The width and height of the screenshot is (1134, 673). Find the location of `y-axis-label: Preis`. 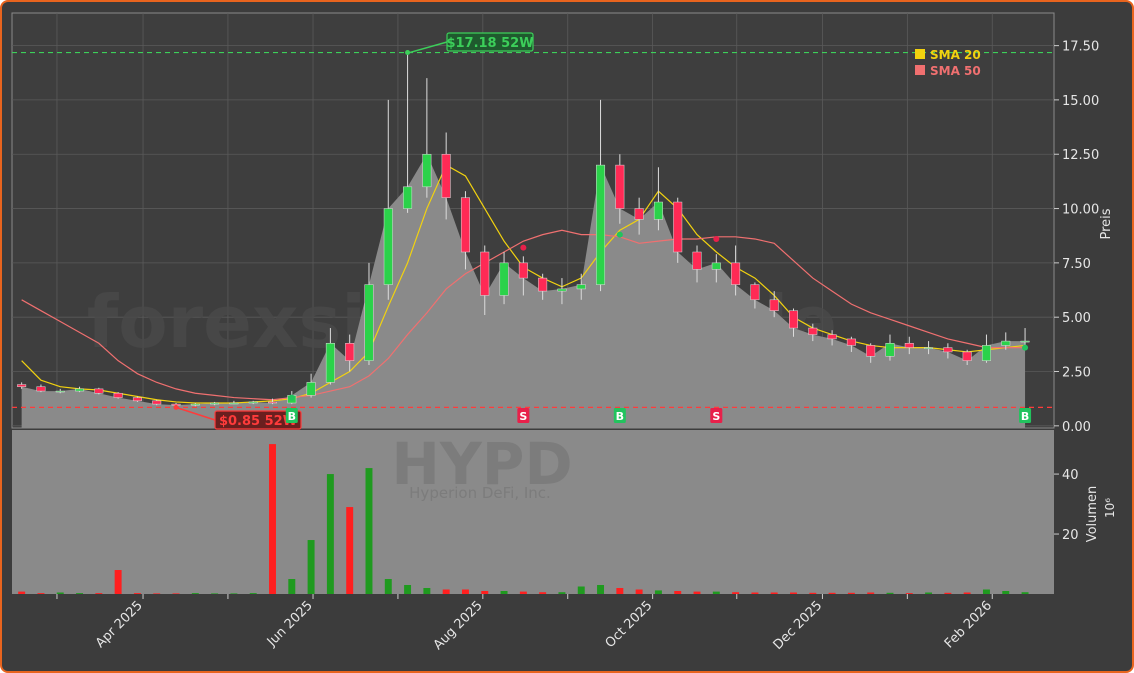

y-axis-label: Preis is located at coordinates (1106, 223).